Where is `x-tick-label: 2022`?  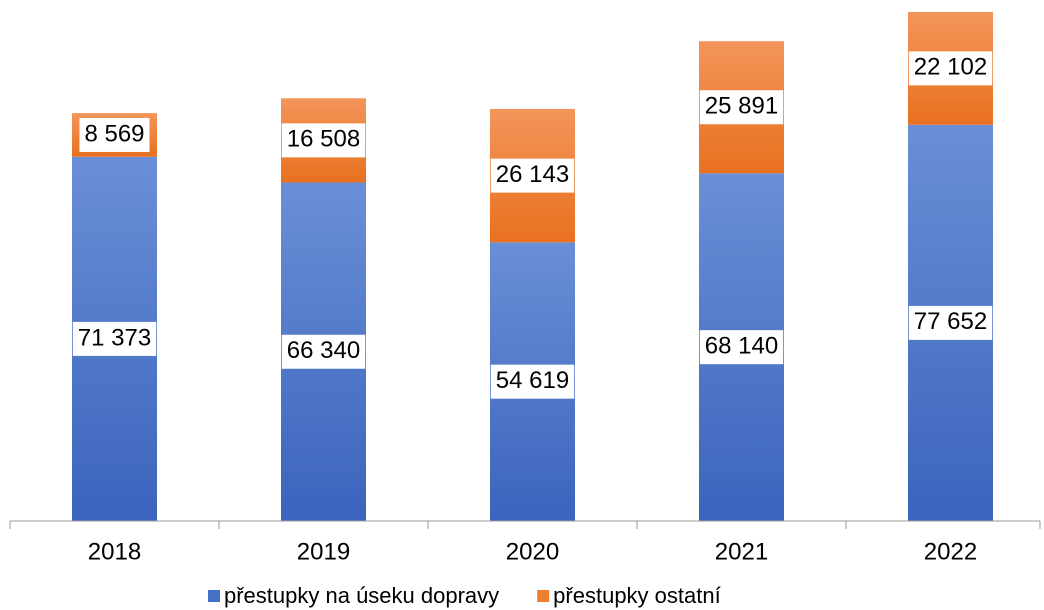
x-tick-label: 2022 is located at coordinates (950, 551).